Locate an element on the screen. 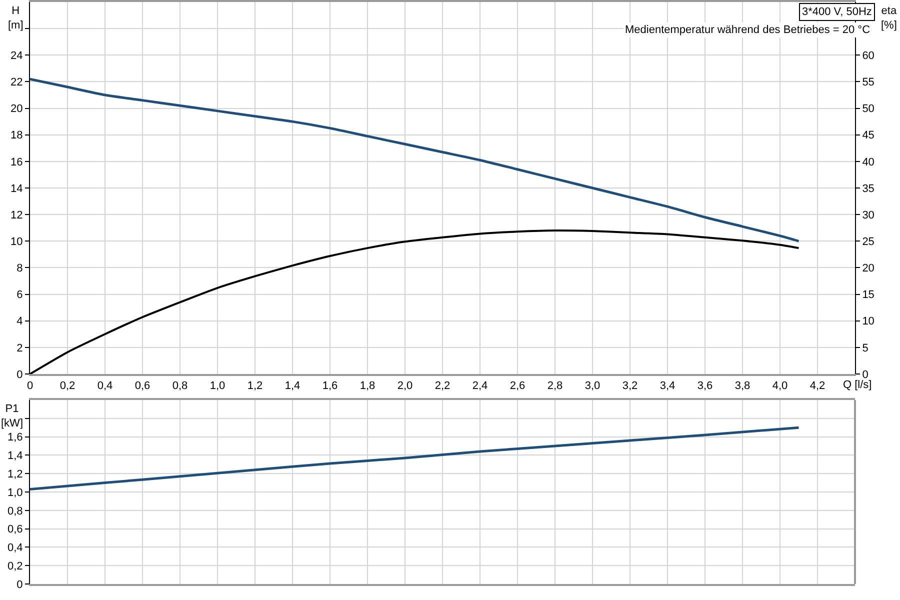 This screenshot has height=600, width=900. x-tick-label: 0,8 is located at coordinates (180, 386).